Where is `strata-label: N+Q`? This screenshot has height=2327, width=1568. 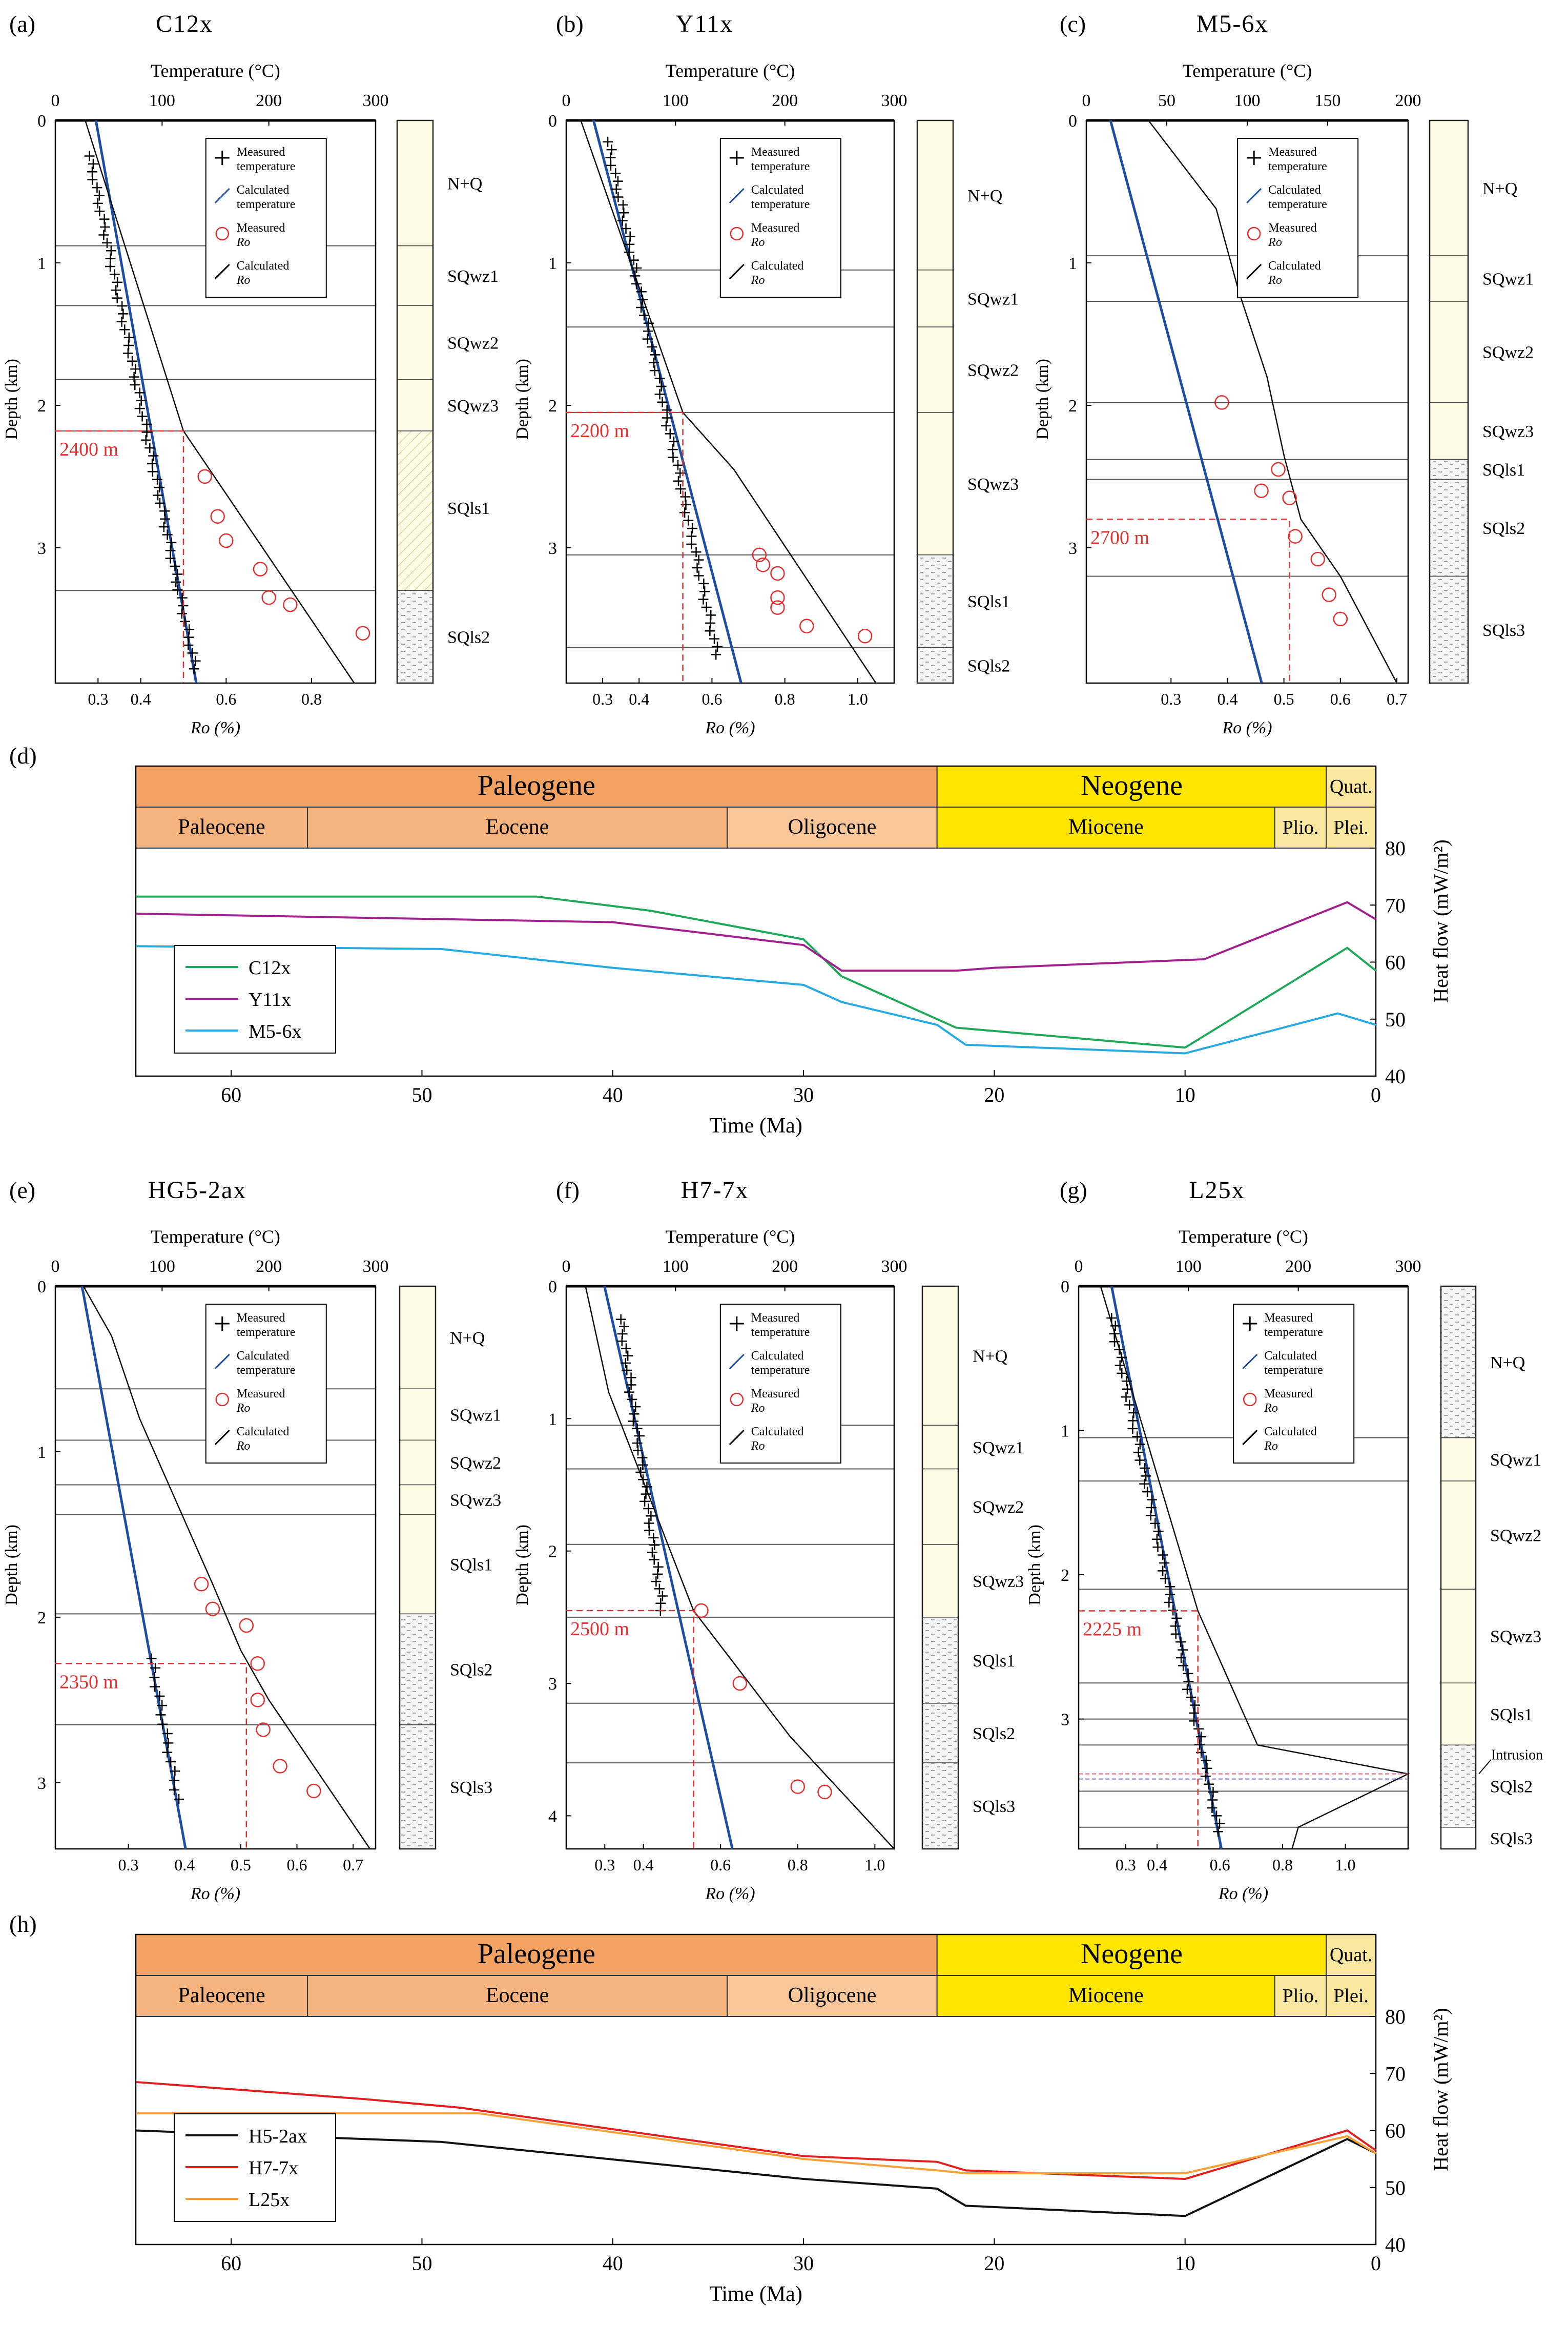
strata-label: N+Q is located at coordinates (984, 196).